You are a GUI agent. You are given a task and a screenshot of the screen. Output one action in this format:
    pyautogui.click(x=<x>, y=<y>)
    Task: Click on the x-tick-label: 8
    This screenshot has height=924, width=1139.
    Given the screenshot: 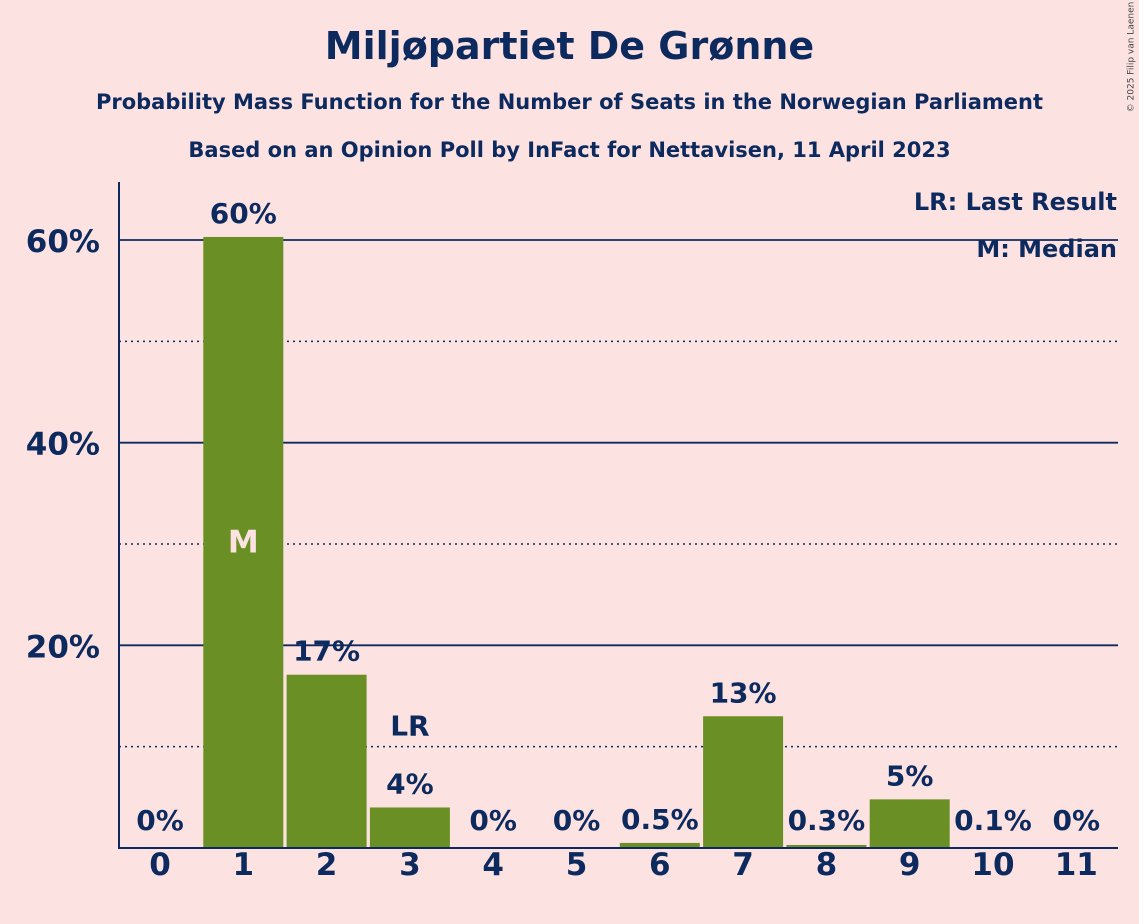 What is the action you would take?
    pyautogui.click(x=827, y=865)
    